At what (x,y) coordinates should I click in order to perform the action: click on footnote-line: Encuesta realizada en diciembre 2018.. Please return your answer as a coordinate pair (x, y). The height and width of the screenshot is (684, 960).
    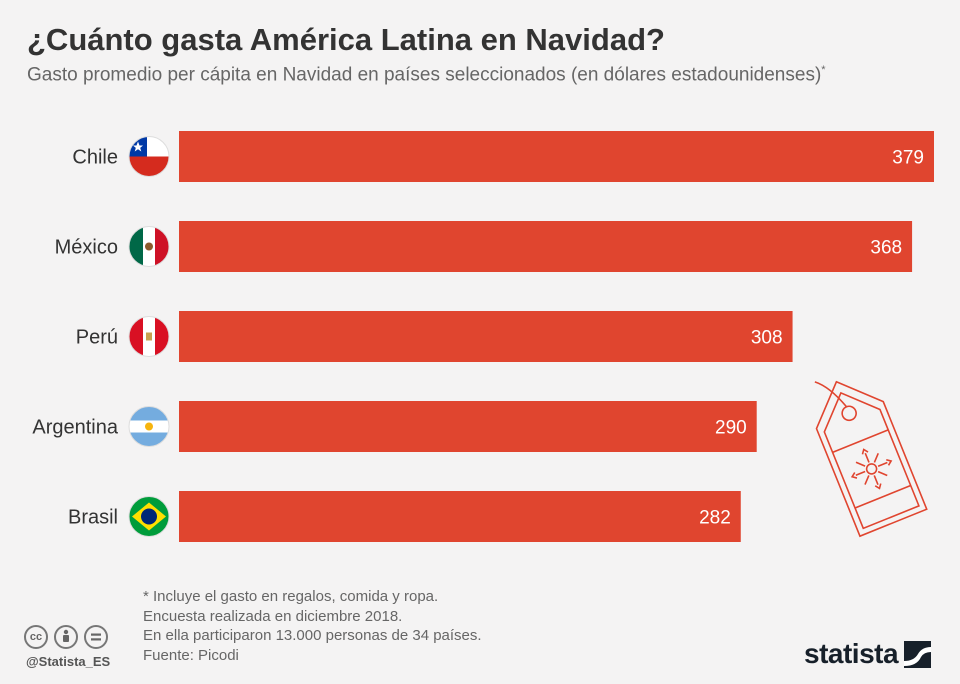
    Looking at the image, I should click on (273, 616).